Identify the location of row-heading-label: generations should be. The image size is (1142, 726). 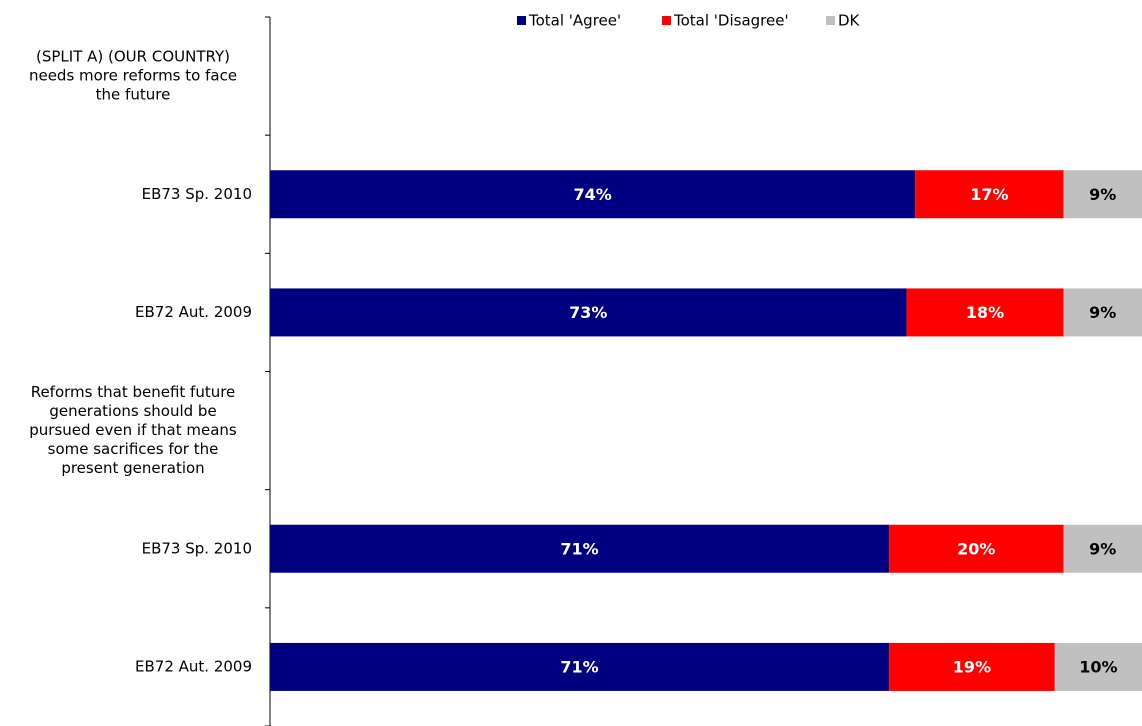
(132, 411).